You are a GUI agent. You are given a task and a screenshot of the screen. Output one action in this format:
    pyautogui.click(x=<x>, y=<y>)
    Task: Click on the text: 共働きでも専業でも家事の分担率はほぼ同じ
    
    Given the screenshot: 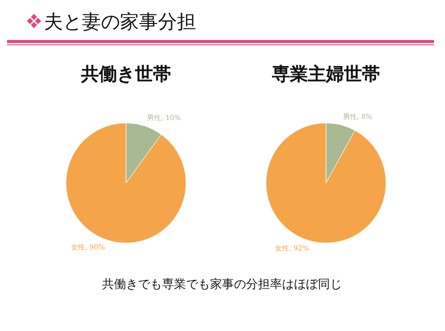 What is the action you would take?
    pyautogui.click(x=222, y=284)
    